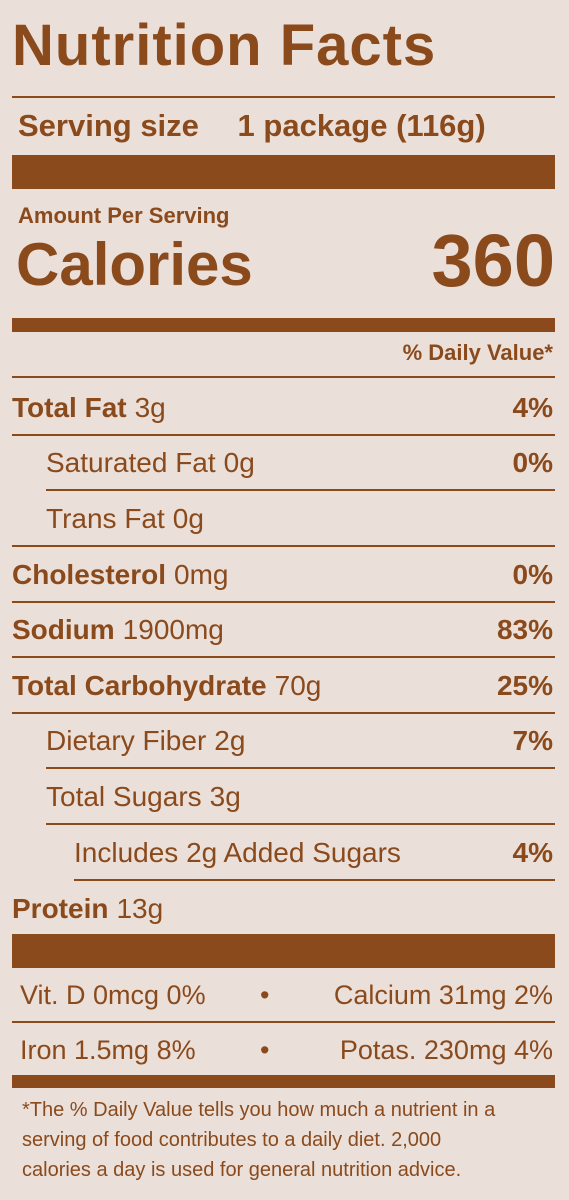  What do you see at coordinates (446, 1050) in the screenshot?
I see `vitamin-right: Potas. 230mg 4%` at bounding box center [446, 1050].